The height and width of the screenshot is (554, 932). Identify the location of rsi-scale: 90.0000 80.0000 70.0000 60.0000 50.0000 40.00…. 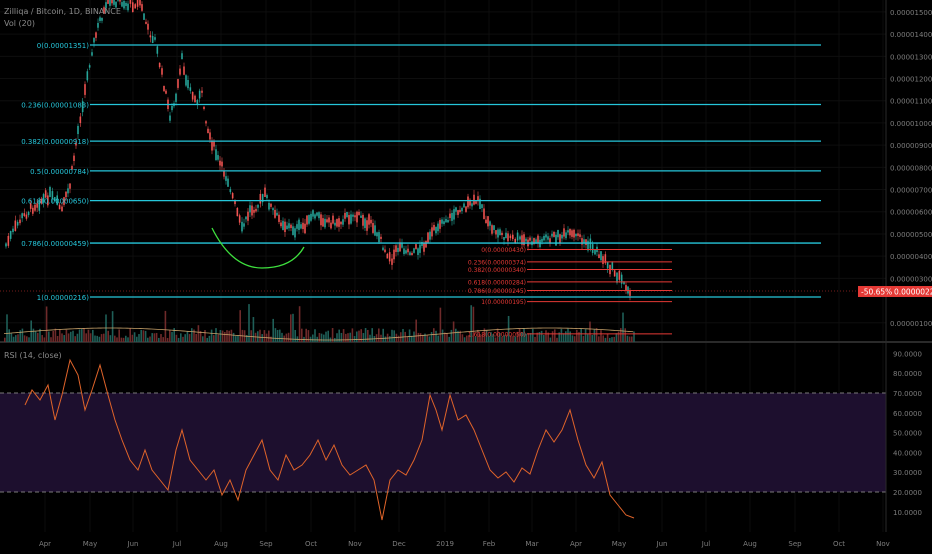
(907, 433).